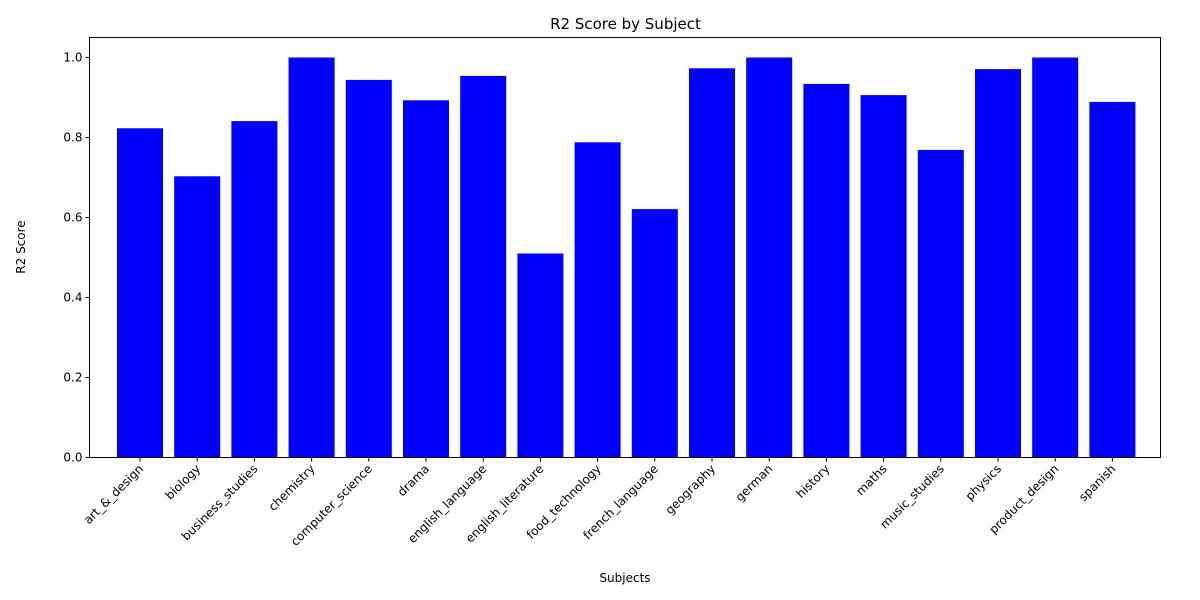 The width and height of the screenshot is (1200, 600). Describe the element at coordinates (197, 317) in the screenshot. I see `bar-biology` at that location.